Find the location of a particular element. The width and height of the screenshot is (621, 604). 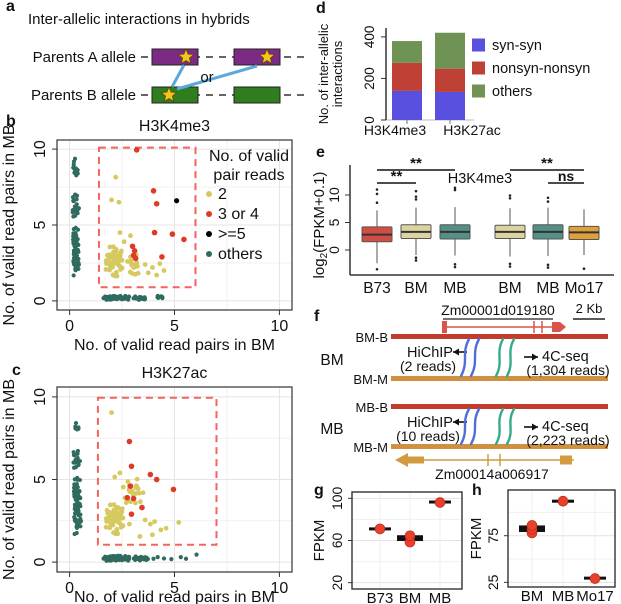

panel-g: g 20 60 100 B73 BM MB FPKM is located at coordinates (391, 543).